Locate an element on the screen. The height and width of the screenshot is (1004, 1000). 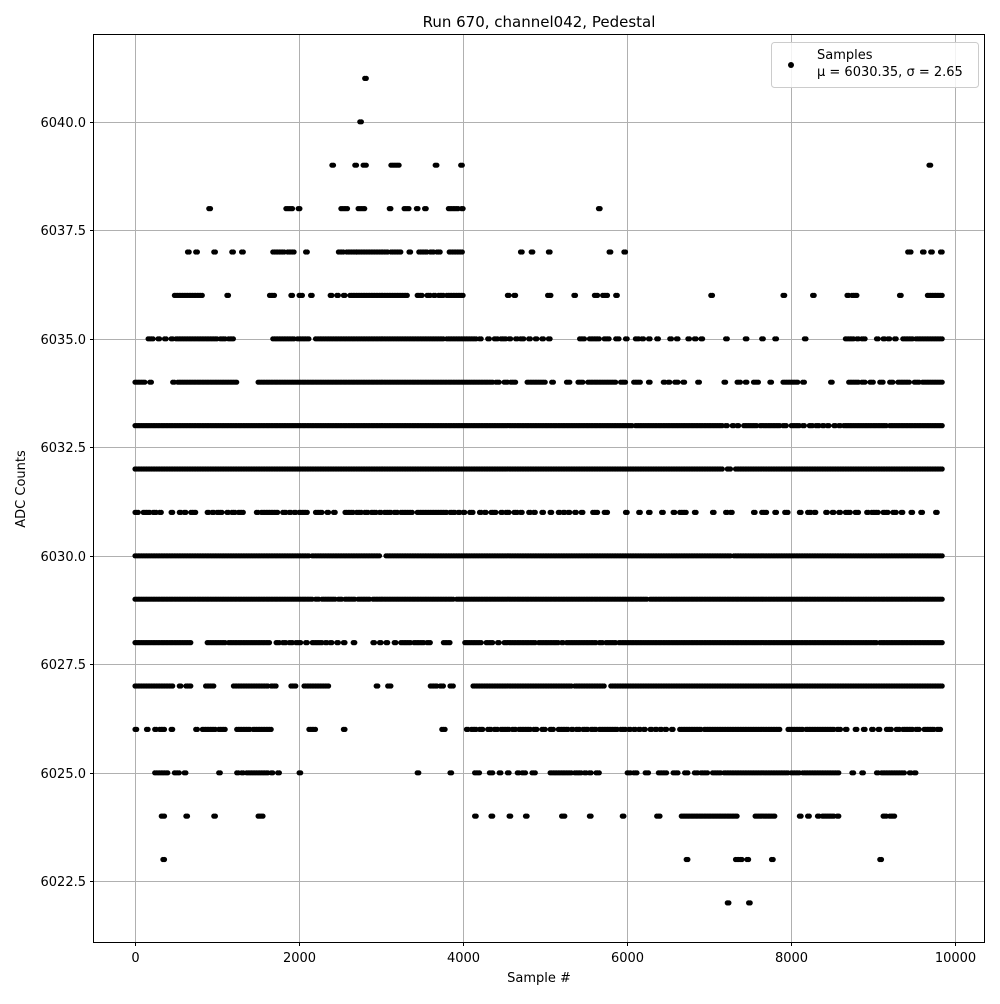
legend-box is located at coordinates (875, 65).